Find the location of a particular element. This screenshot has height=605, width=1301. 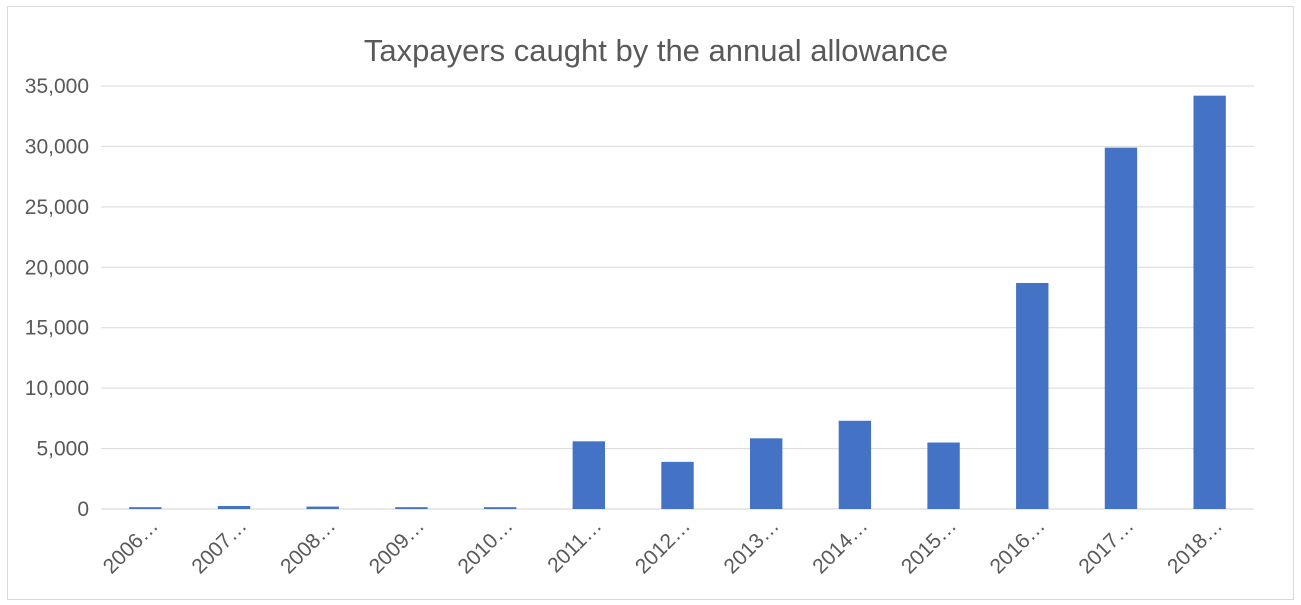

y-tick-label: 20,000 is located at coordinates (57, 267).